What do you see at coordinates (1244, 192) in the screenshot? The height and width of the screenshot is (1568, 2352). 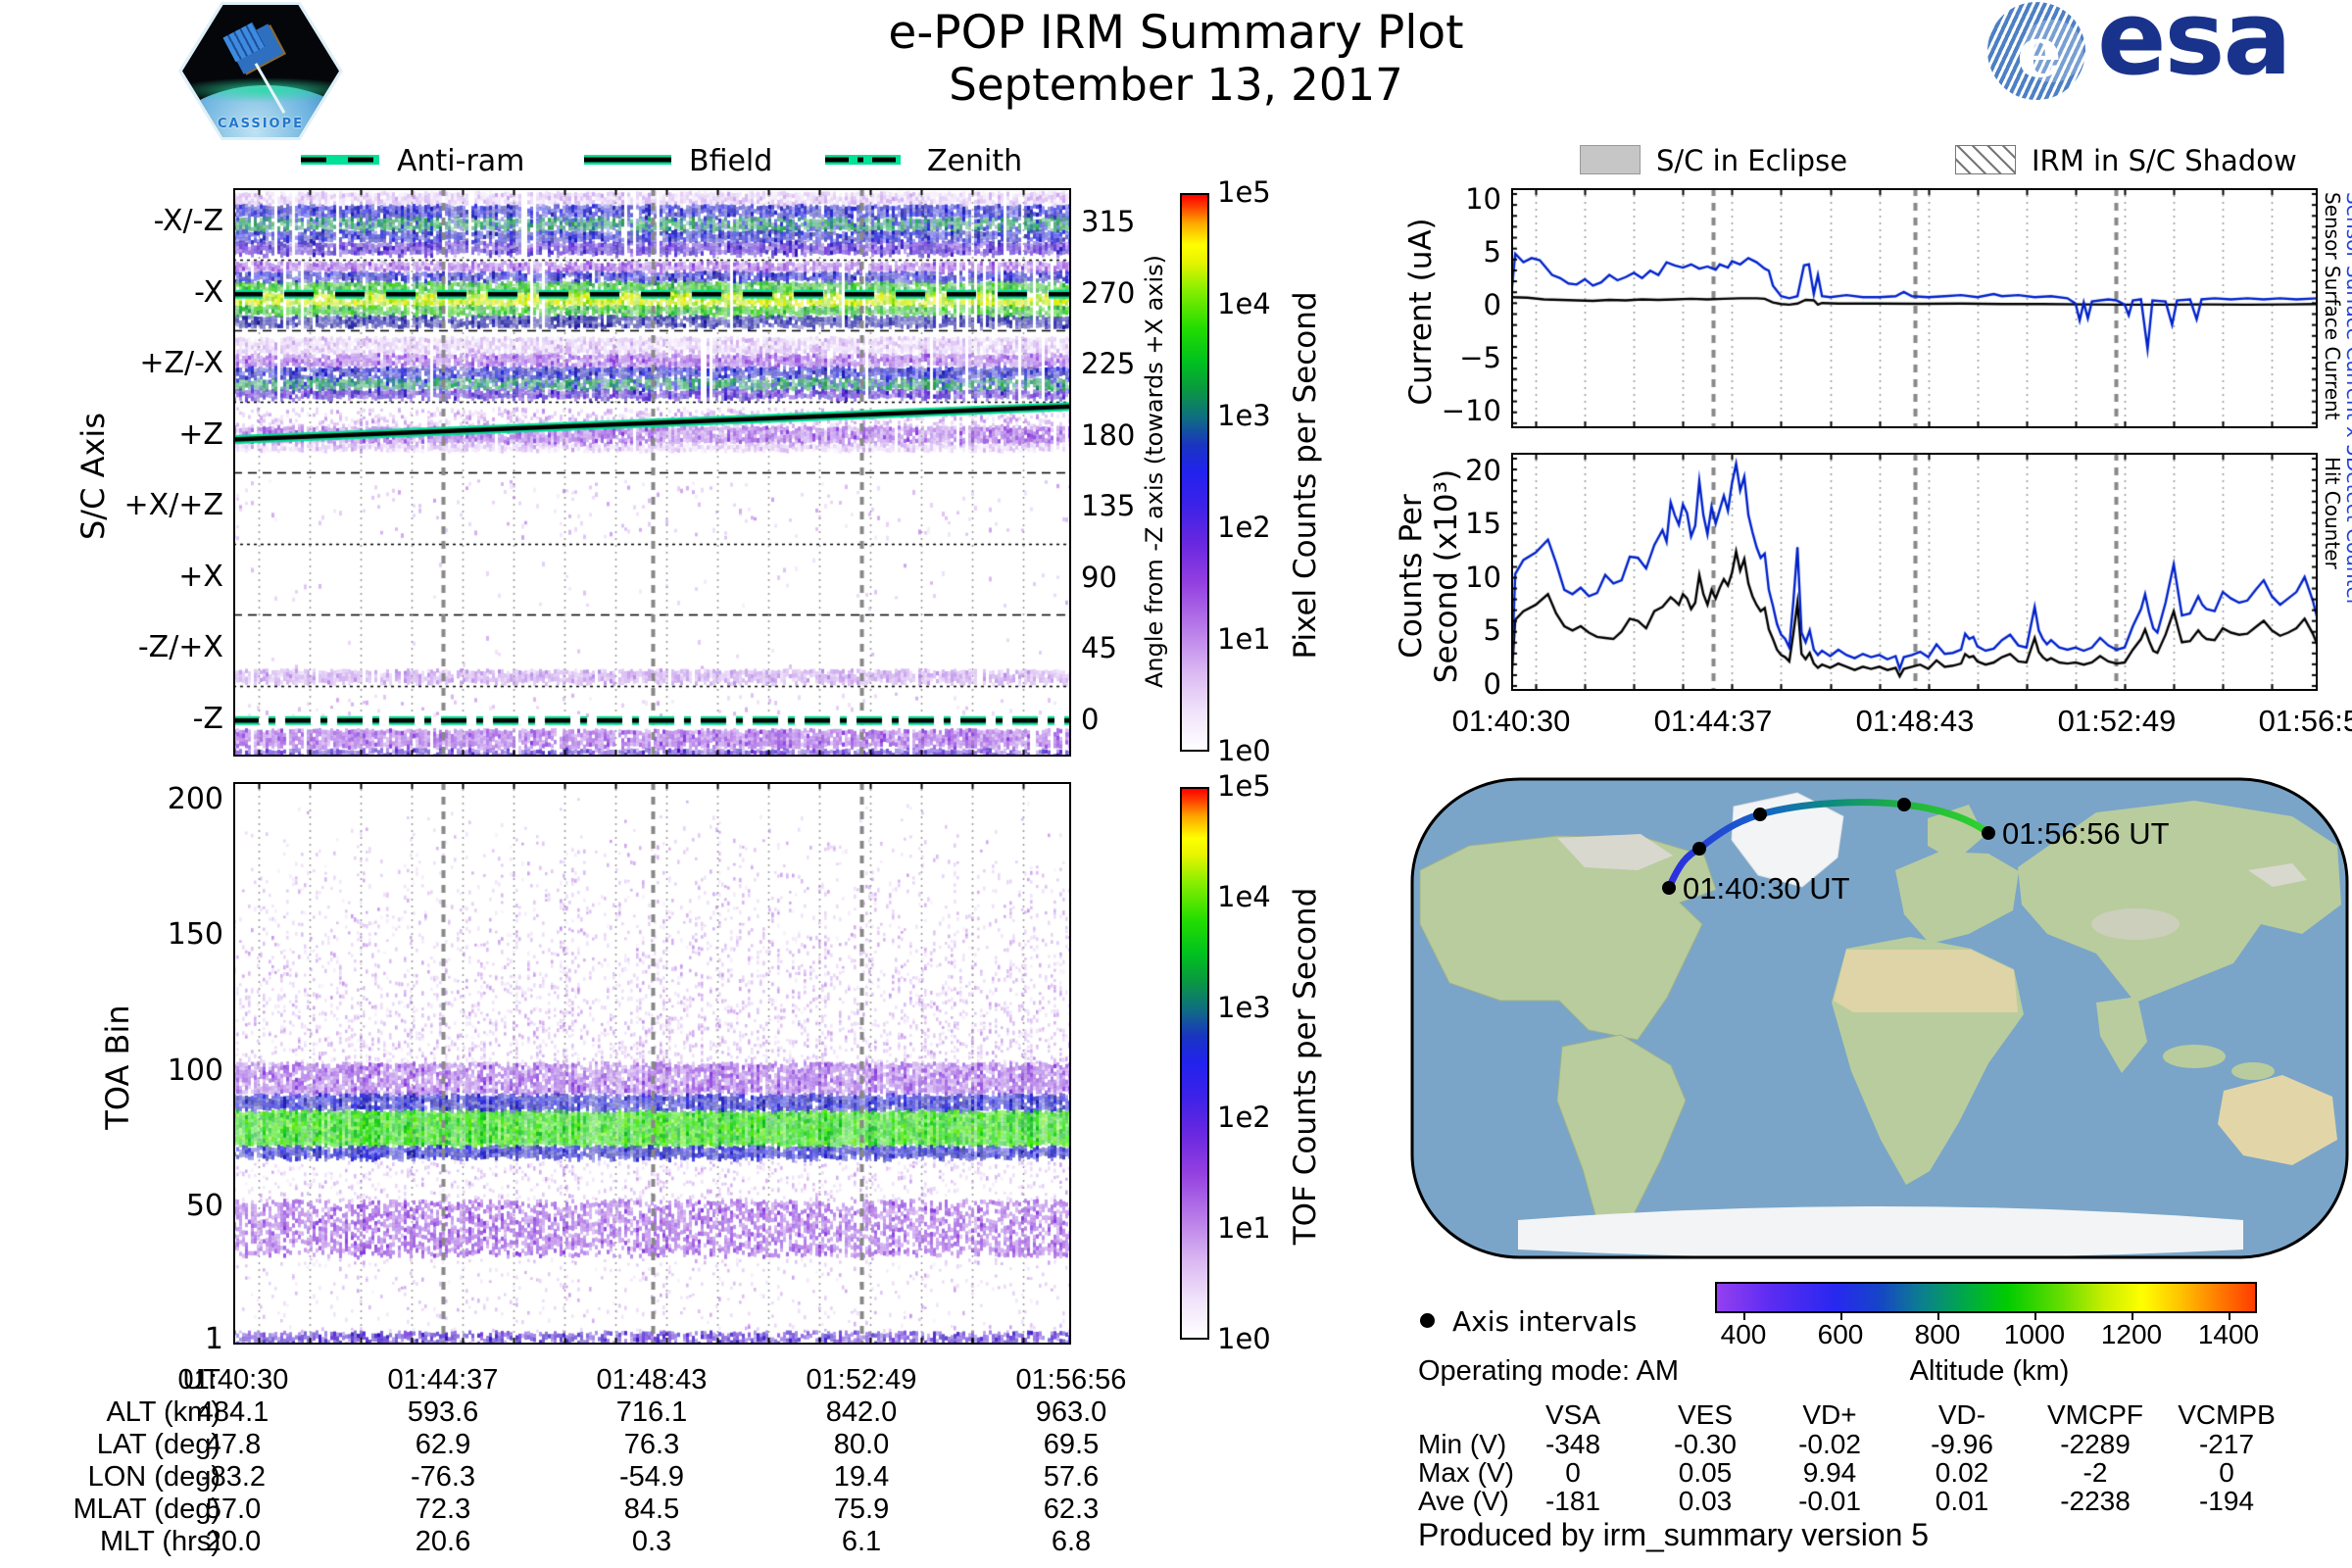 I see `pixel-cbar-tick-1e5: 1e5` at bounding box center [1244, 192].